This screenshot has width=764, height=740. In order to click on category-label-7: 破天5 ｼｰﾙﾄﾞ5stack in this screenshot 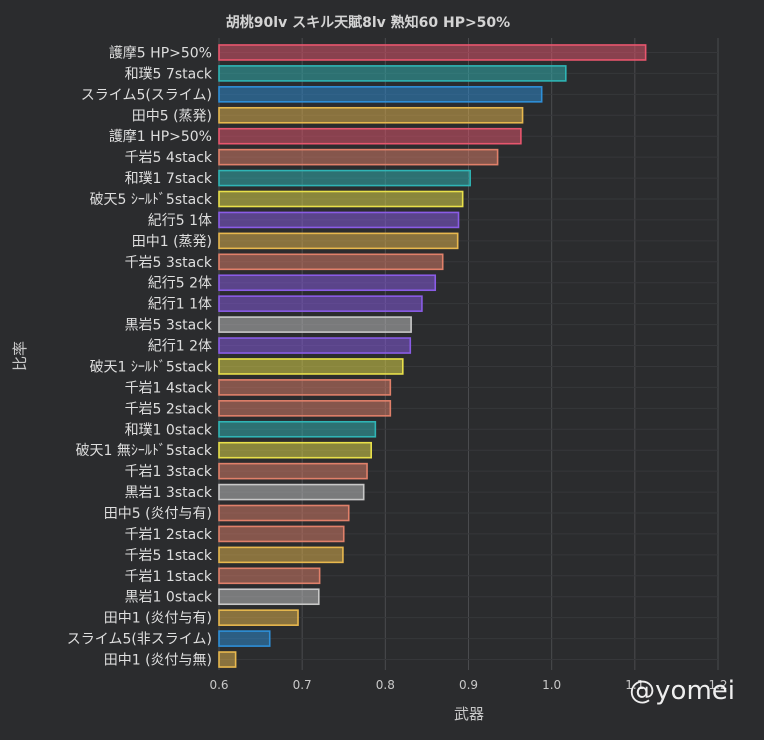, I will do `click(151, 200)`.